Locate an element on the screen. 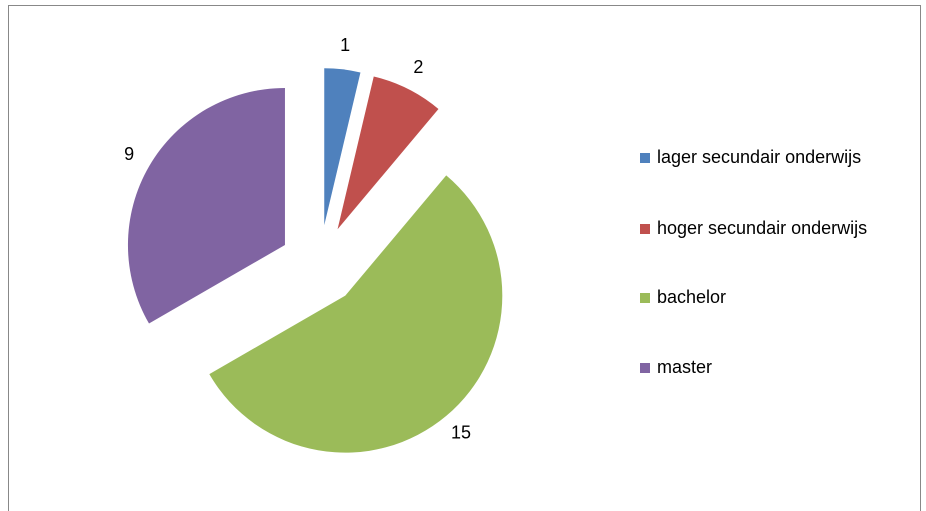  data-label: 15 is located at coordinates (461, 432).